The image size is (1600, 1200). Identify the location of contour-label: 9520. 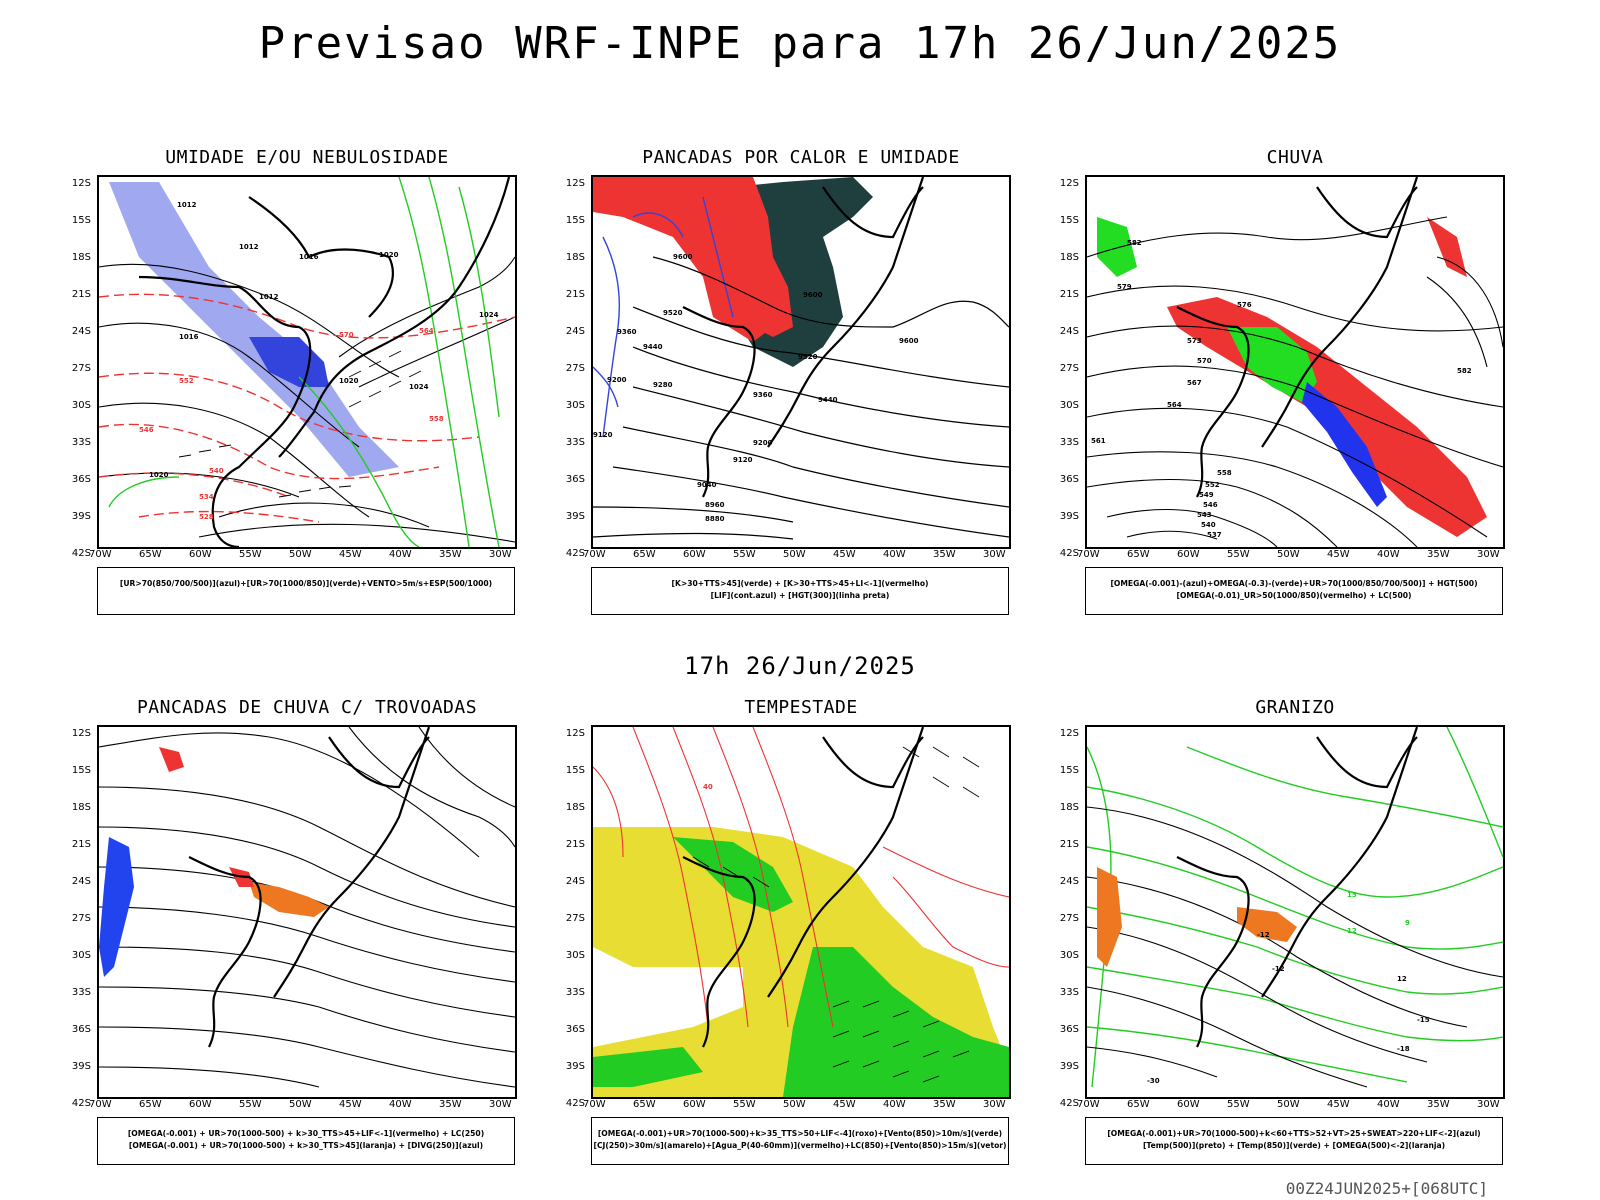
(808, 357).